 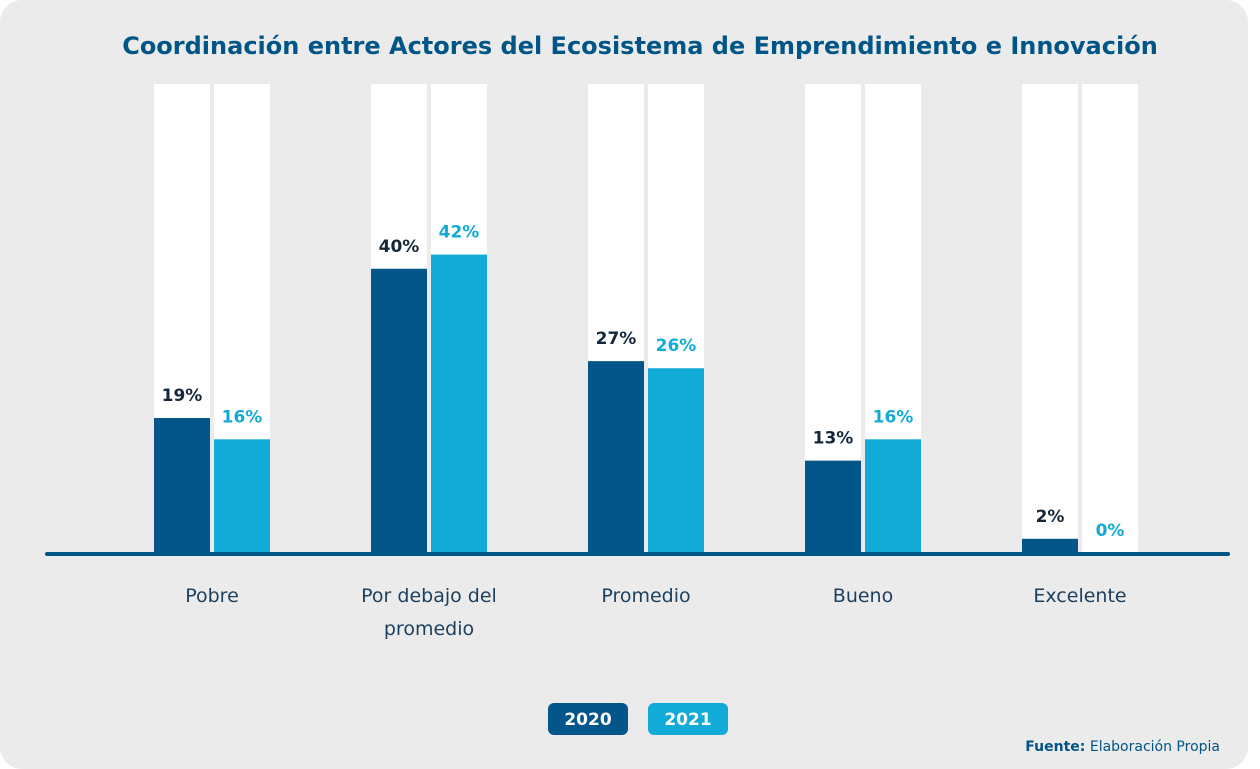 What do you see at coordinates (459, 233) in the screenshot?
I see `value-label: 42%` at bounding box center [459, 233].